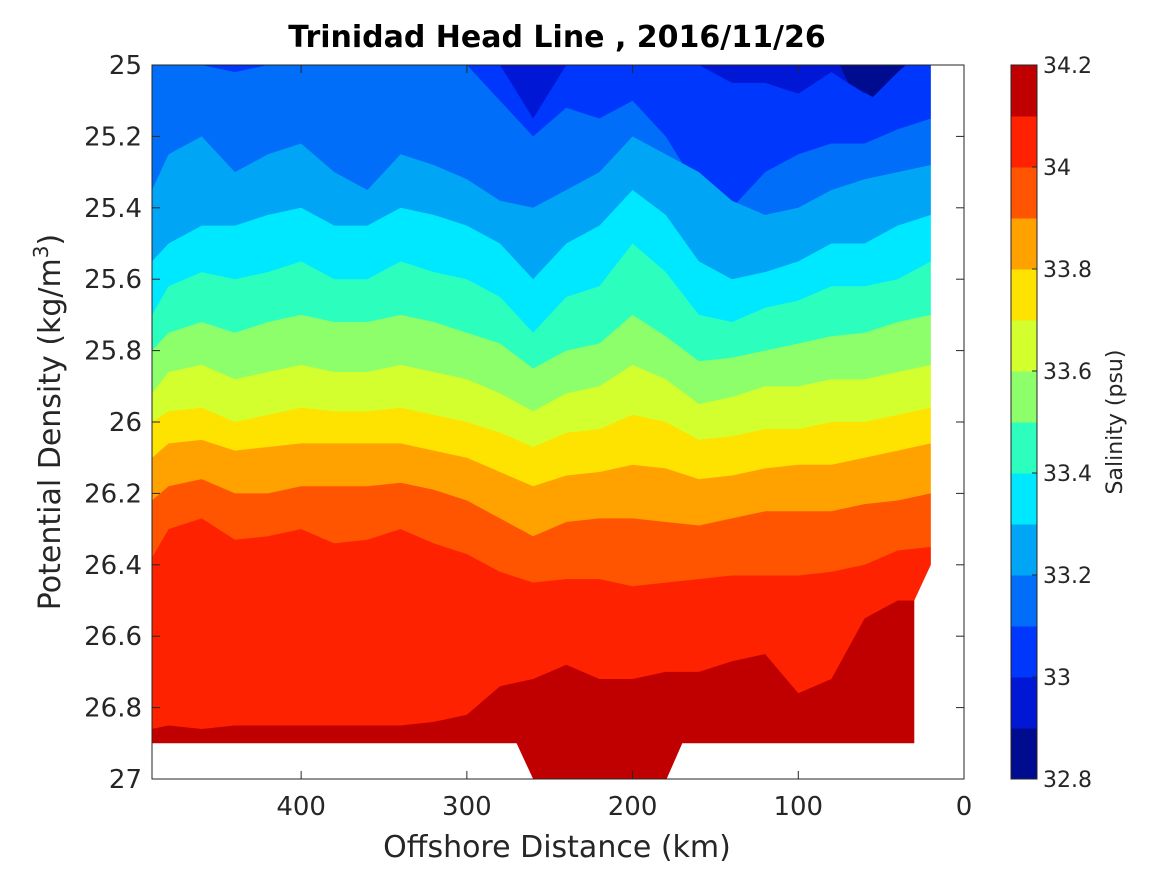 This screenshot has width=1167, height=875. I want to click on y-tick-label: 27, so click(125, 780).